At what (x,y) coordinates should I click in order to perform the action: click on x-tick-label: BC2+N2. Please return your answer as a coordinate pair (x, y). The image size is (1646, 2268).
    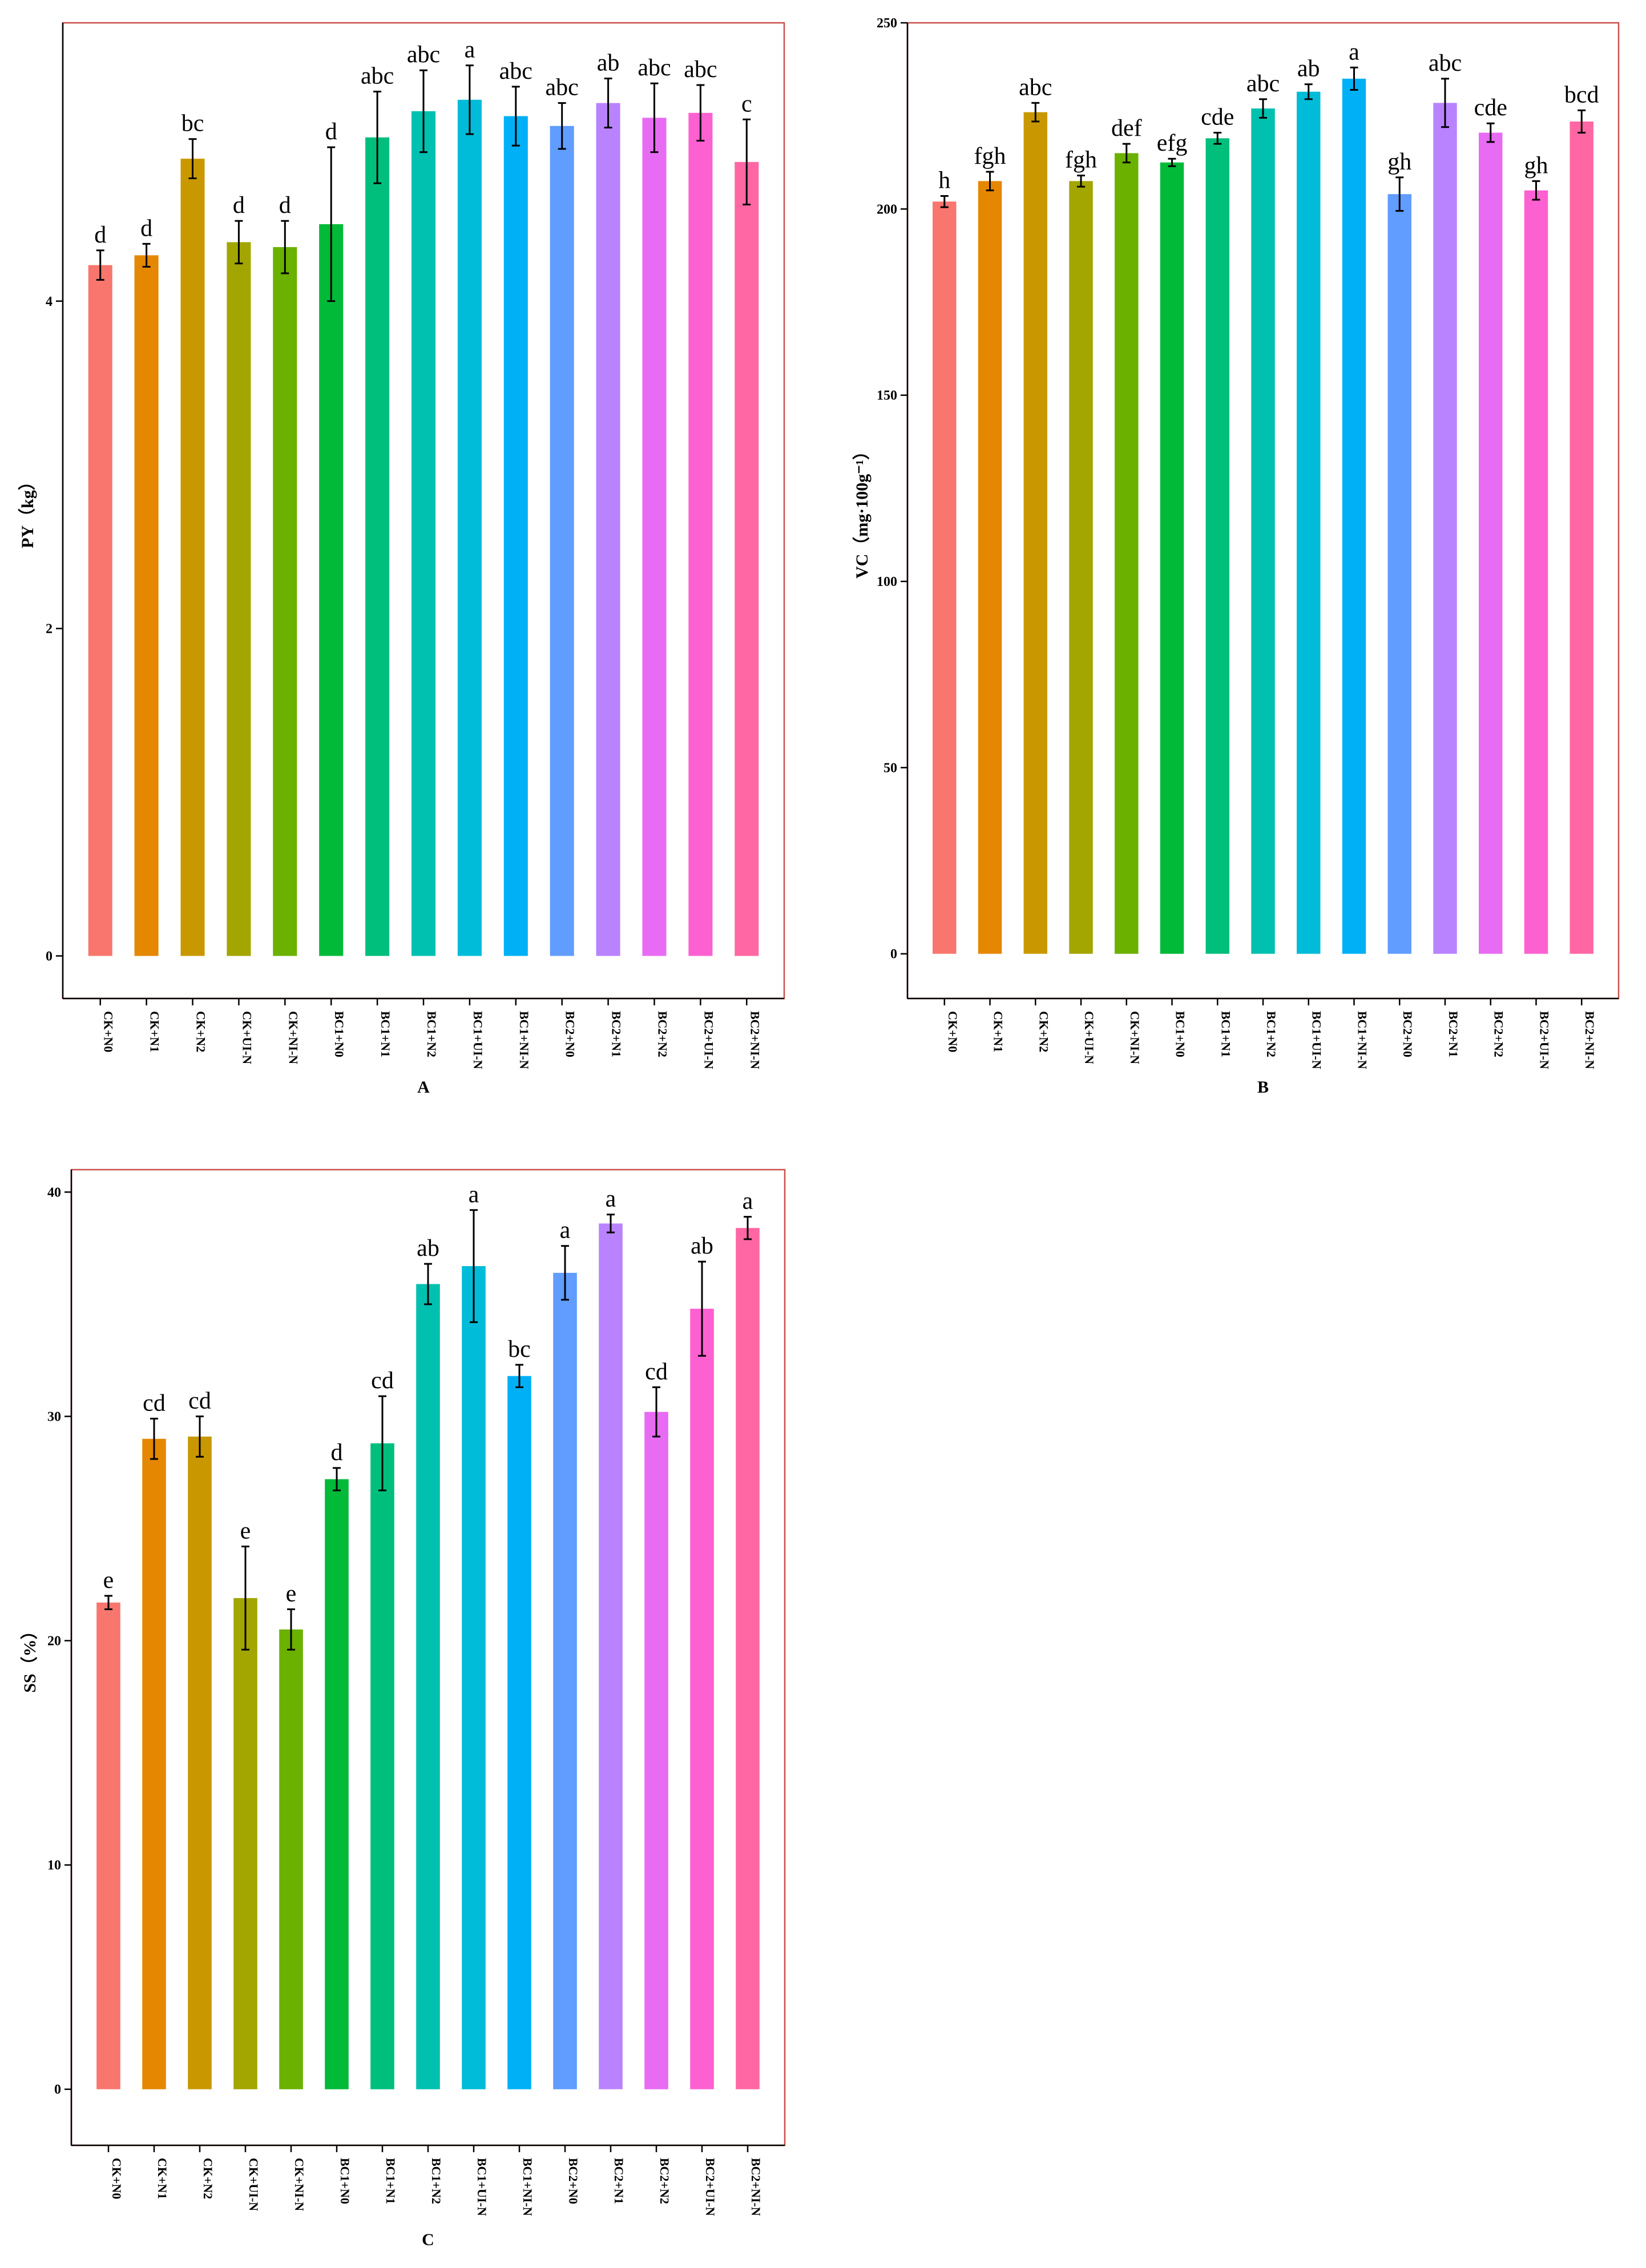
    Looking at the image, I should click on (662, 1034).